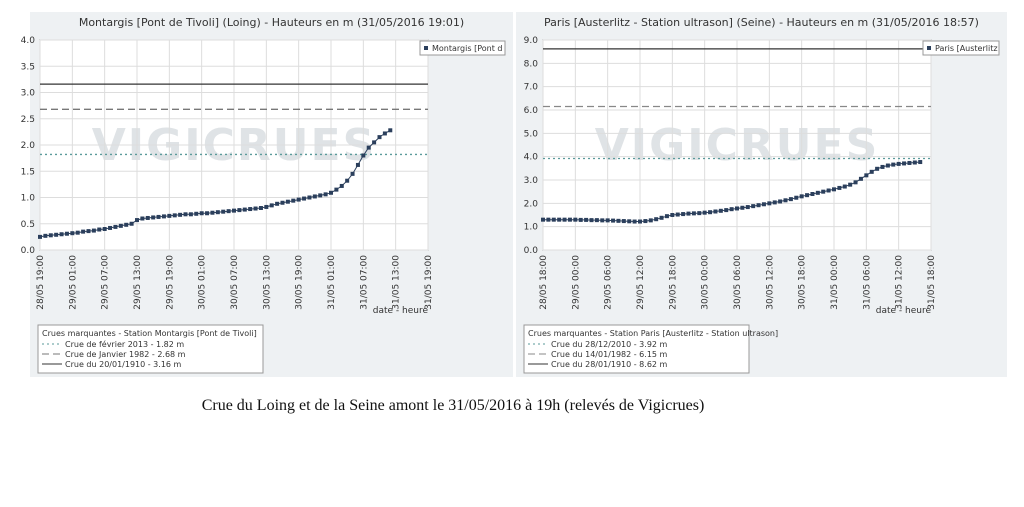 The width and height of the screenshot is (1024, 507). Describe the element at coordinates (28, 67) in the screenshot. I see `y-tick-label: 3.5` at that location.